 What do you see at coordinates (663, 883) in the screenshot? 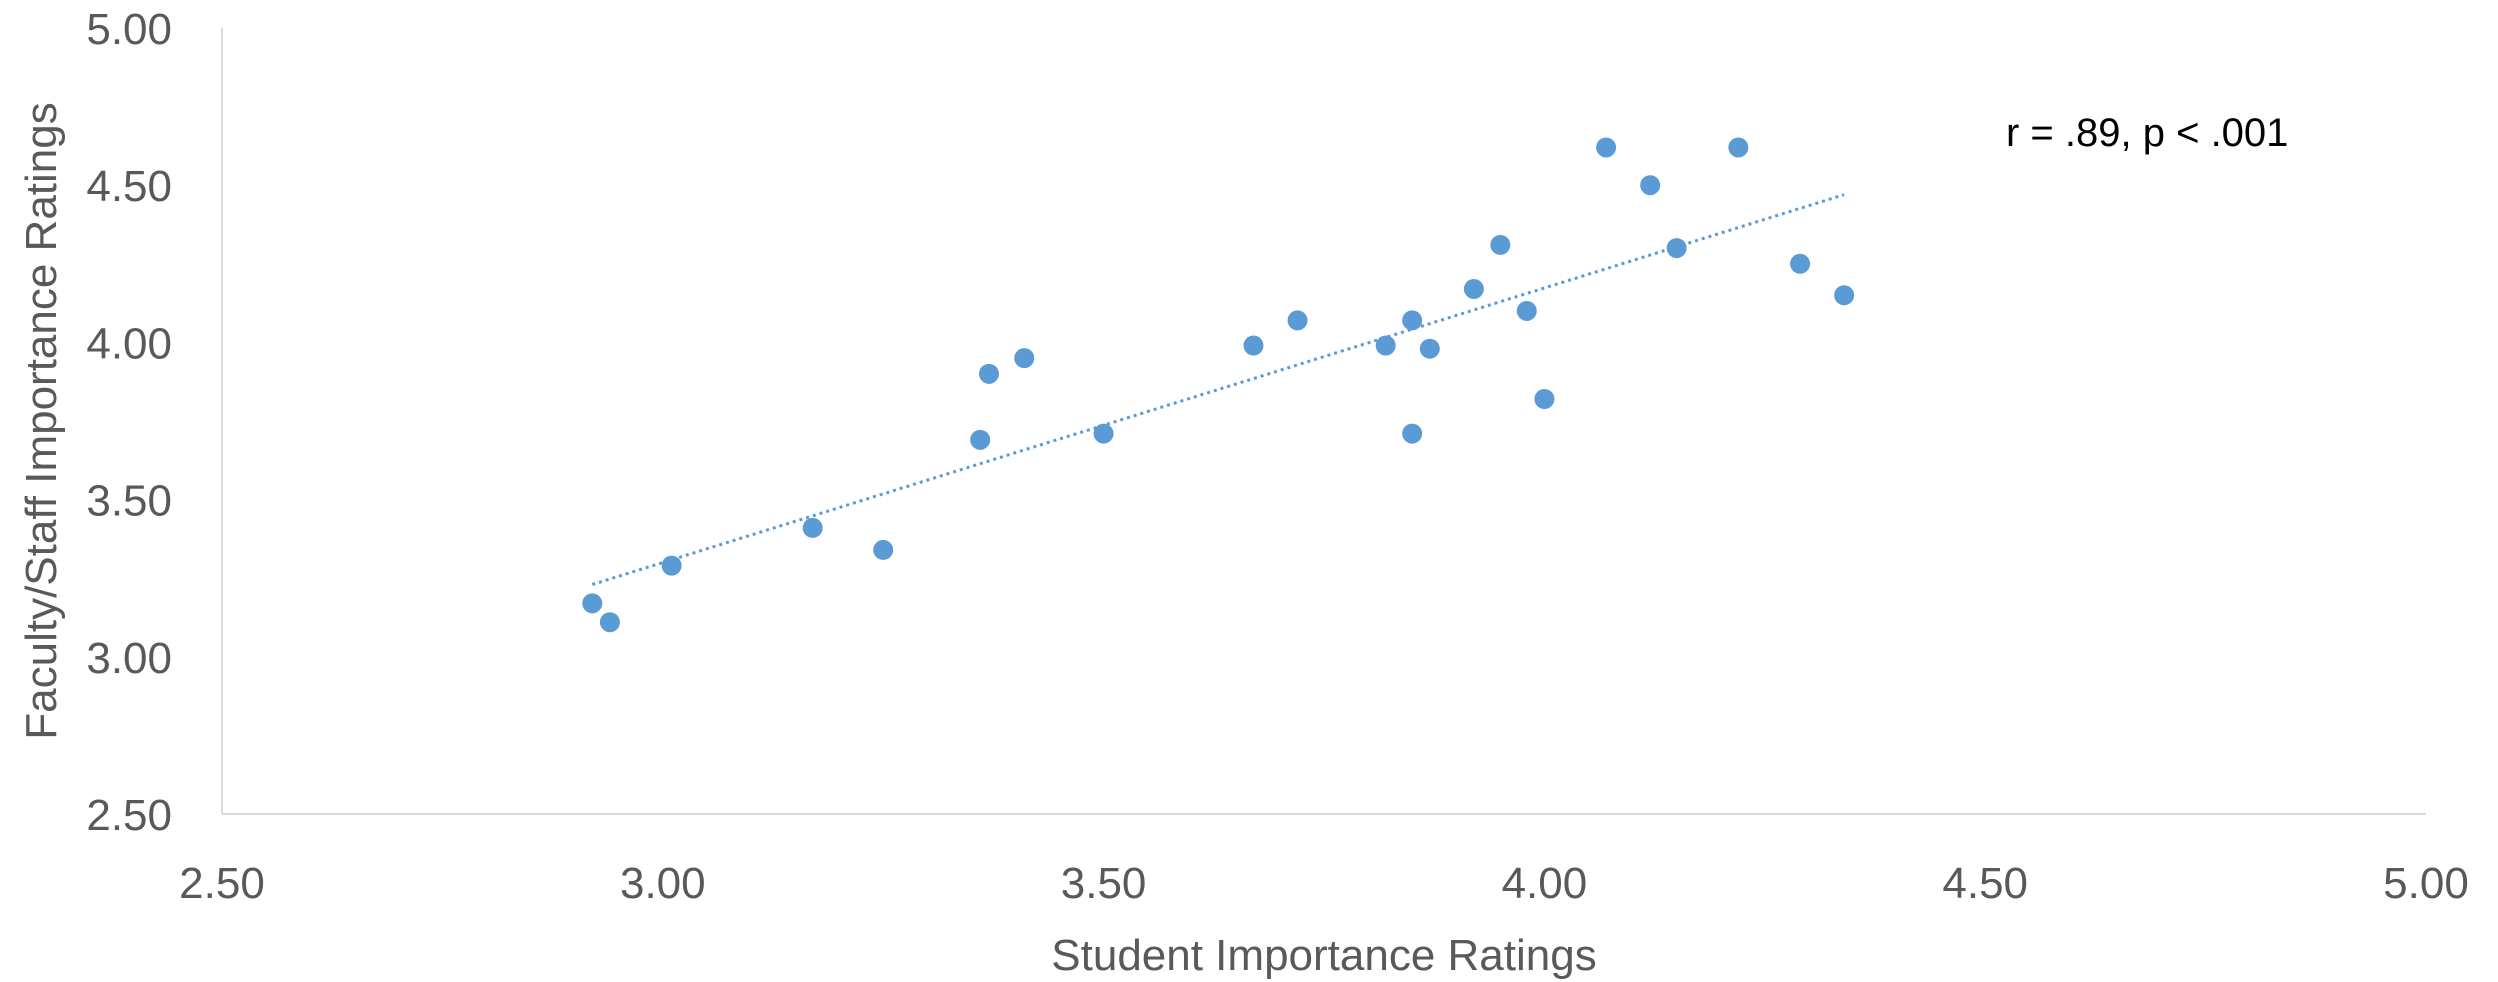
I see `x-tick-label: 3.00` at bounding box center [663, 883].